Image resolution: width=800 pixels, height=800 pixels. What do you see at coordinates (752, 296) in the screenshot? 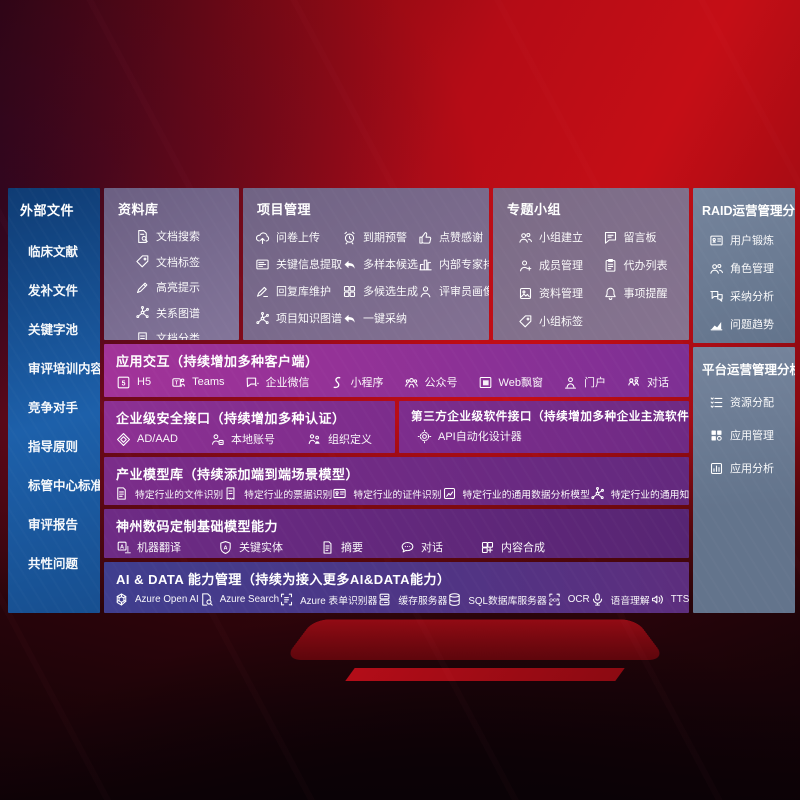
I see `item-qa-chat: 采纳分析` at bounding box center [752, 296].